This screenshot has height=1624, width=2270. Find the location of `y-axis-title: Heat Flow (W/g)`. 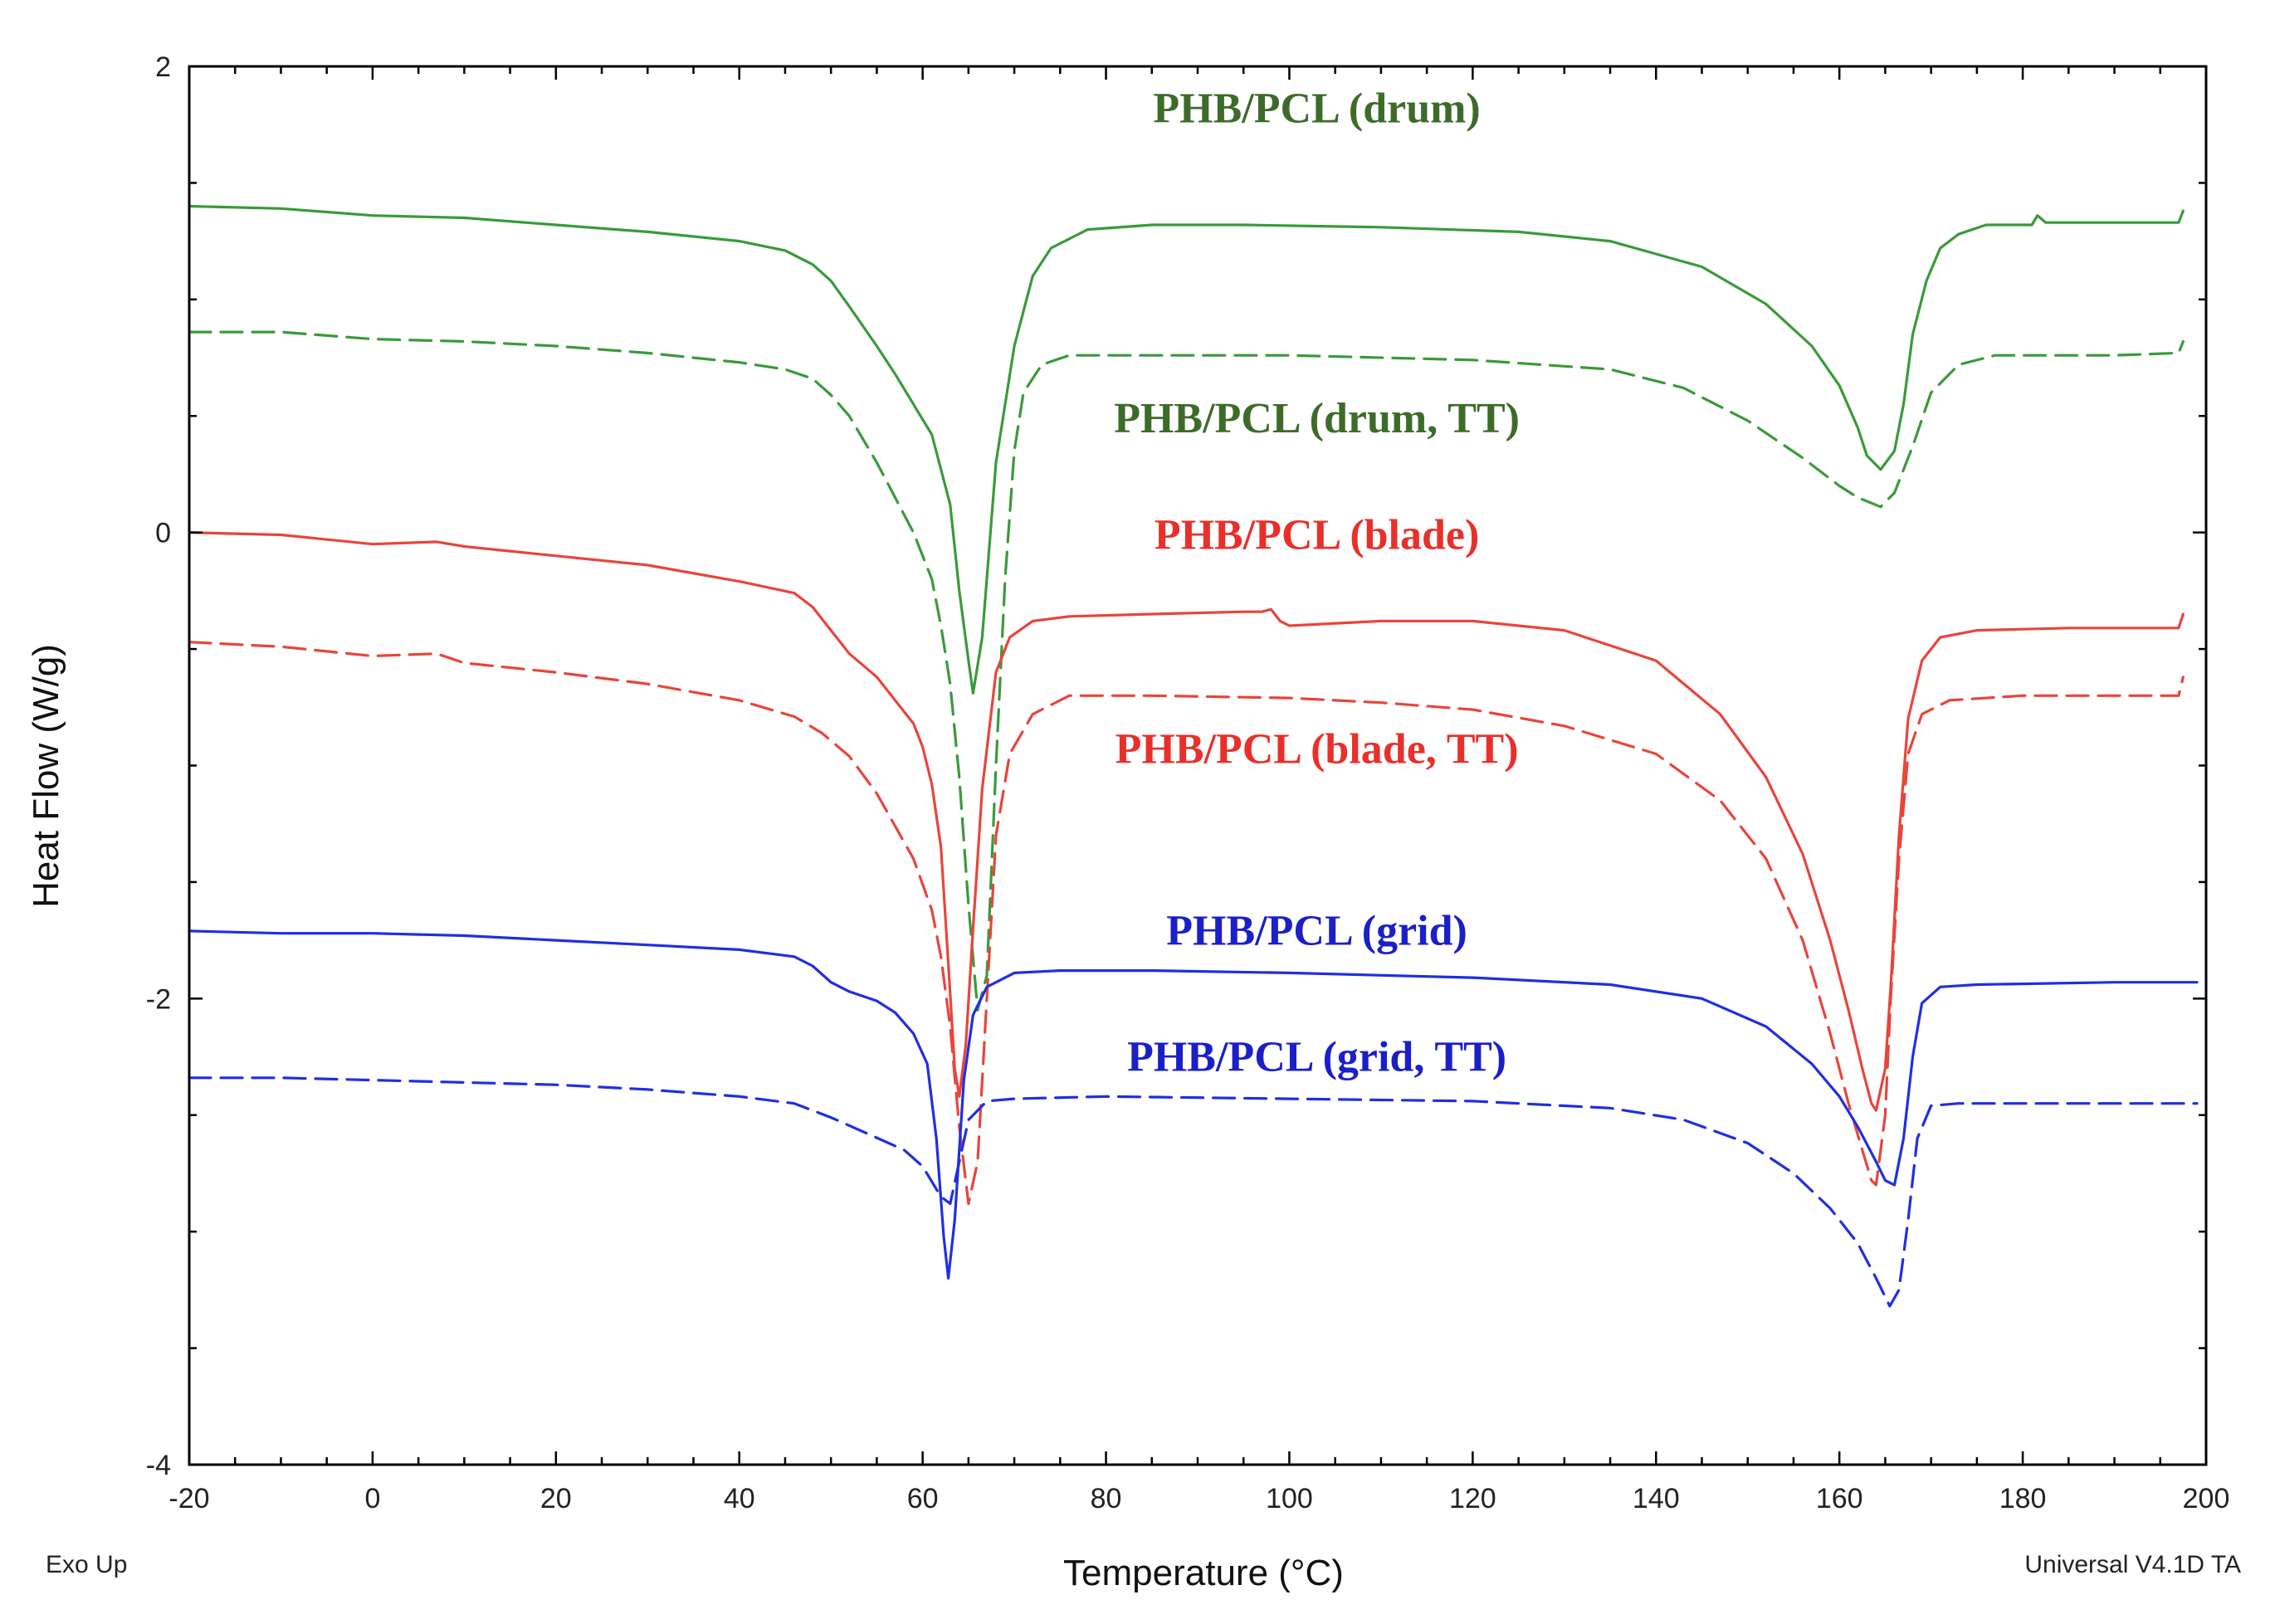

y-axis-title: Heat Flow (W/g) is located at coordinates (46, 776).